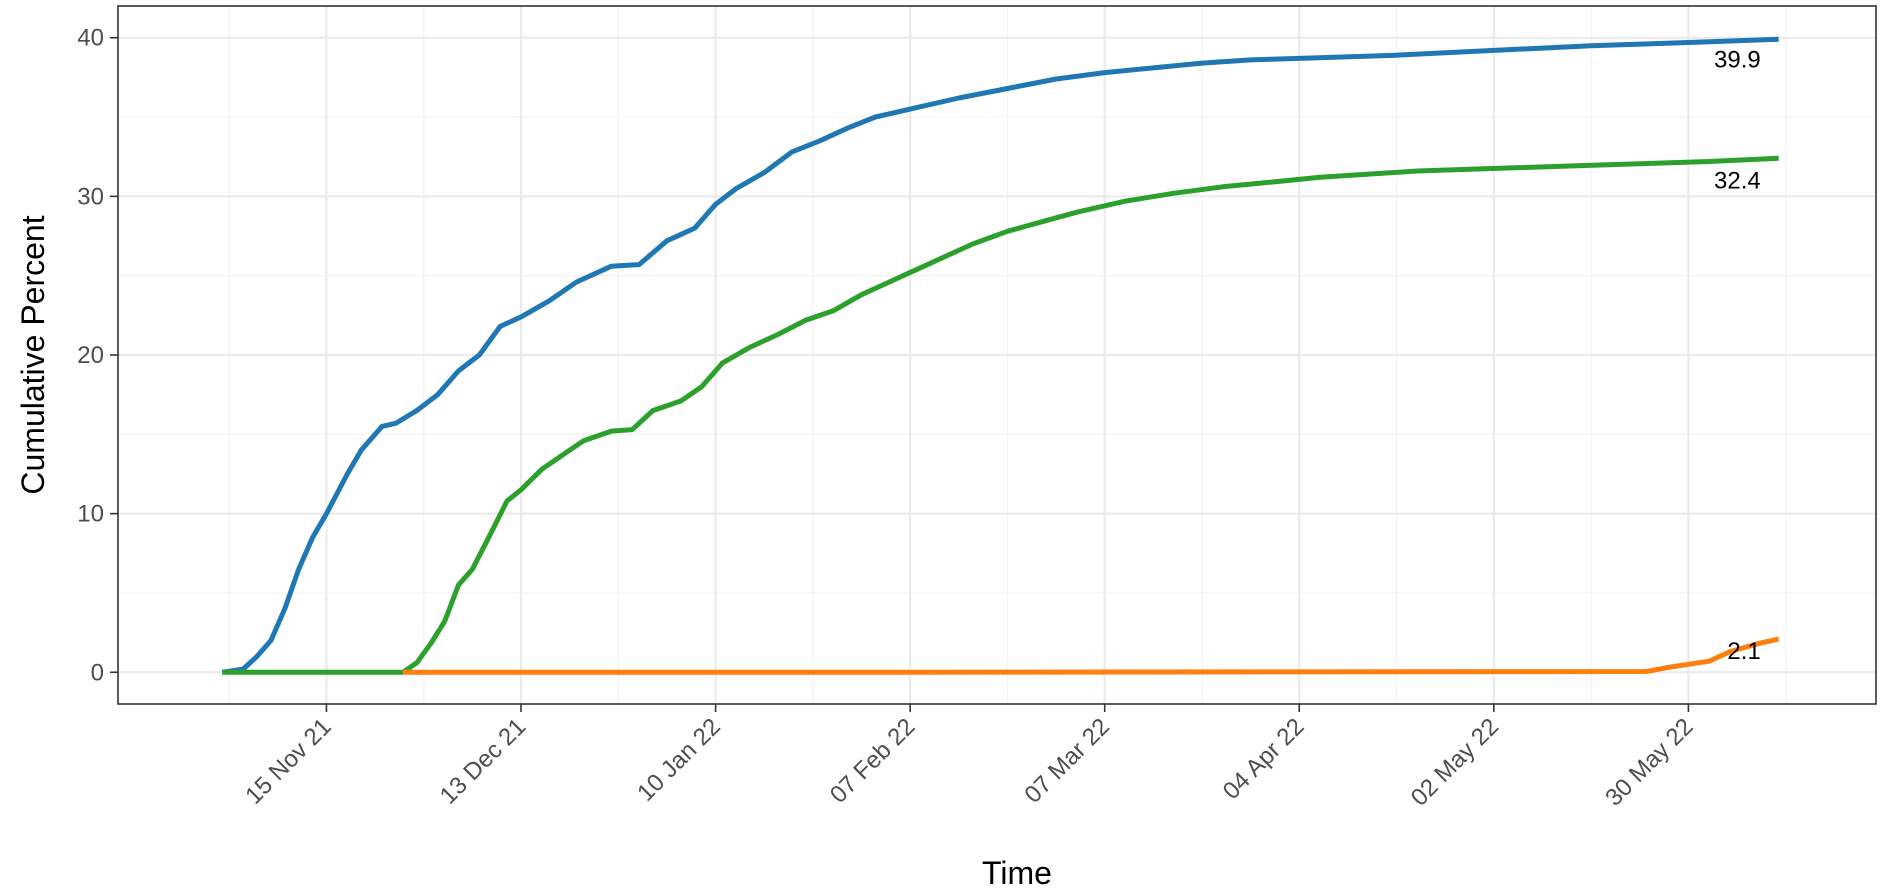 The width and height of the screenshot is (1880, 892). Describe the element at coordinates (1649, 762) in the screenshot. I see `x-tick-label: 30 May 22` at that location.